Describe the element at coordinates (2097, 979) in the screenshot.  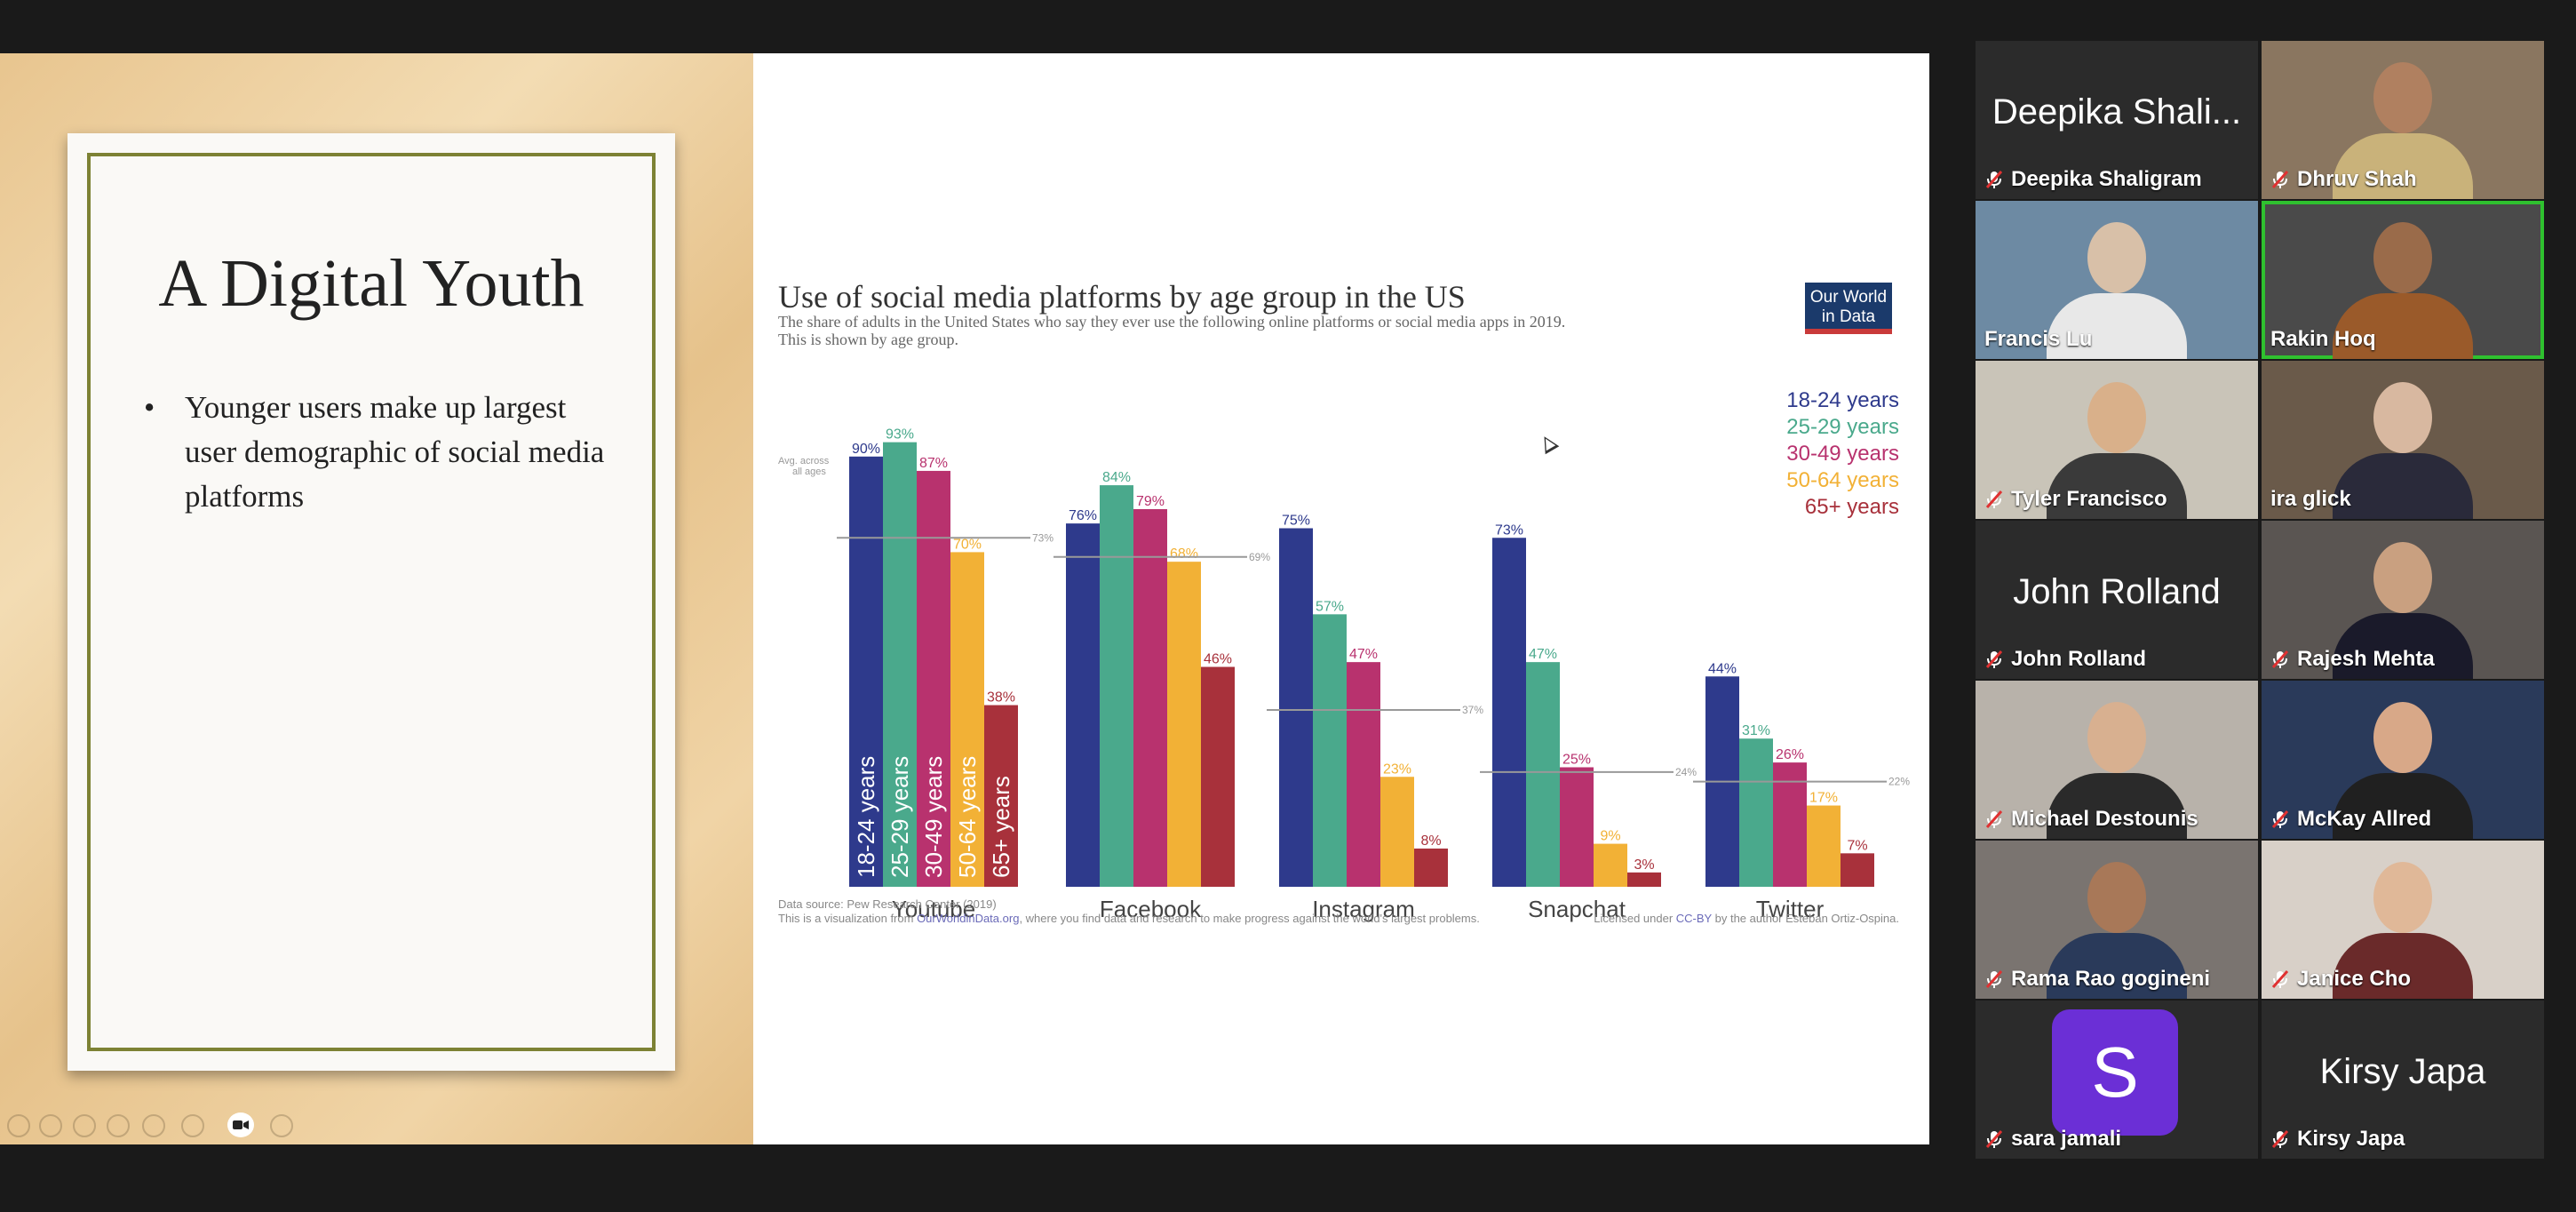
I see `participant-name-label: Rama Rao gogineni` at that location.